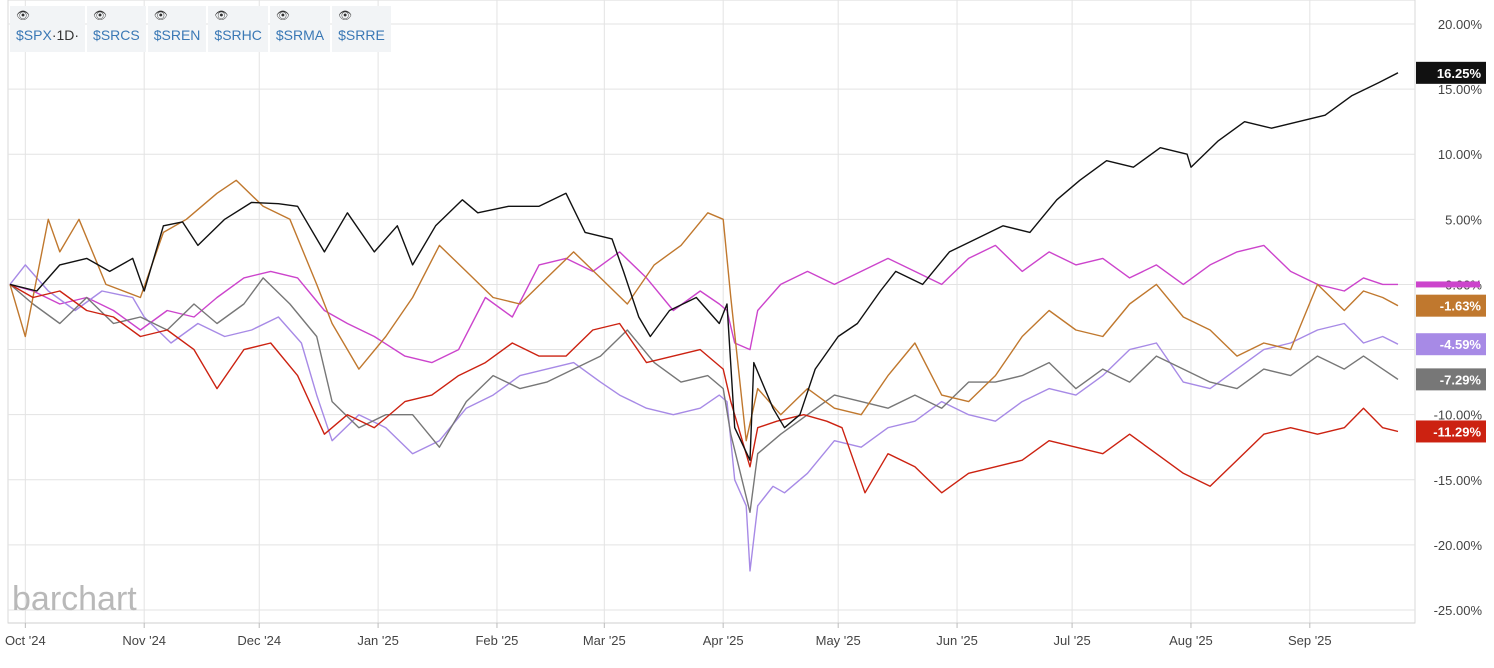 The width and height of the screenshot is (1494, 668). Describe the element at coordinates (1191, 640) in the screenshot. I see `x-tick-label: Aug '25` at that location.